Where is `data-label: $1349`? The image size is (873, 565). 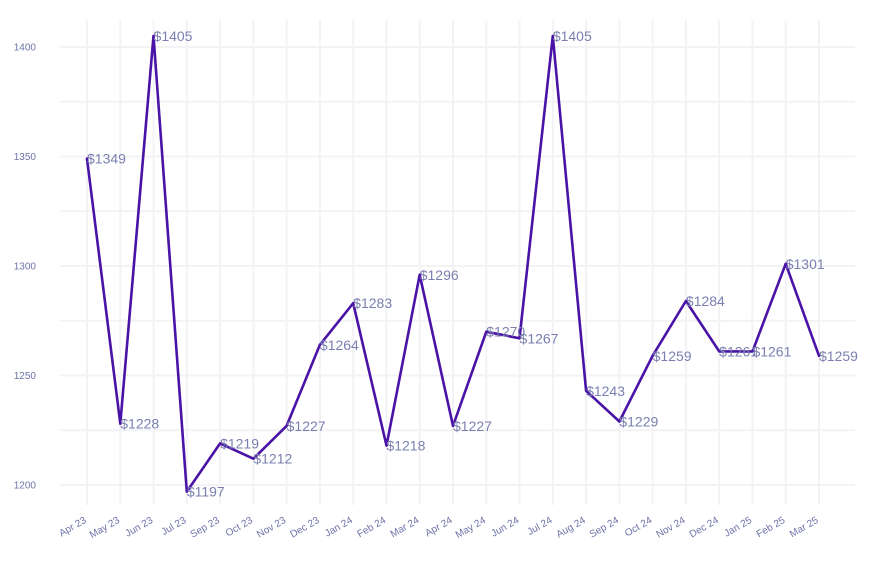 data-label: $1349 is located at coordinates (106, 159).